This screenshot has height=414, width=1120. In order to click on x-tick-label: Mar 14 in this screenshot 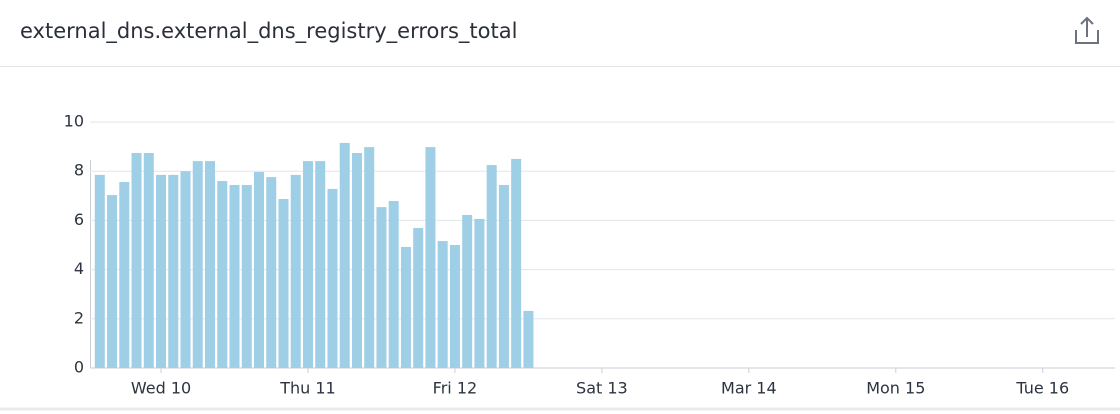, I will do `click(749, 388)`.